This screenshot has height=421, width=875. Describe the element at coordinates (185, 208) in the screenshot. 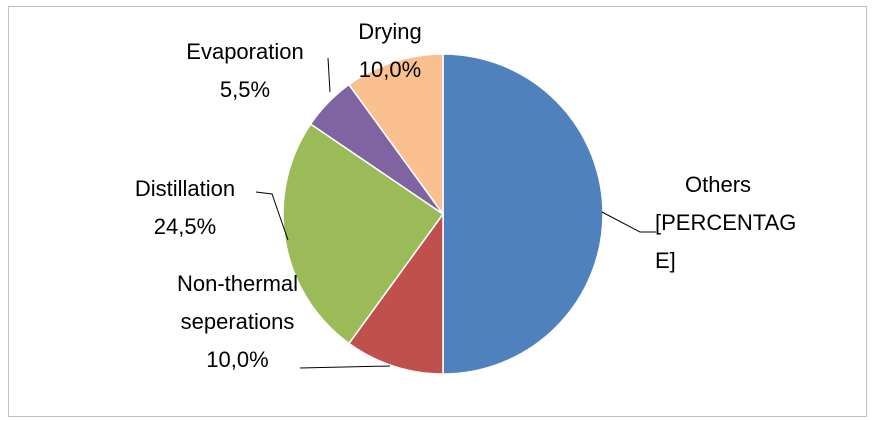

I see `data-label: Distillation 24,5%` at that location.